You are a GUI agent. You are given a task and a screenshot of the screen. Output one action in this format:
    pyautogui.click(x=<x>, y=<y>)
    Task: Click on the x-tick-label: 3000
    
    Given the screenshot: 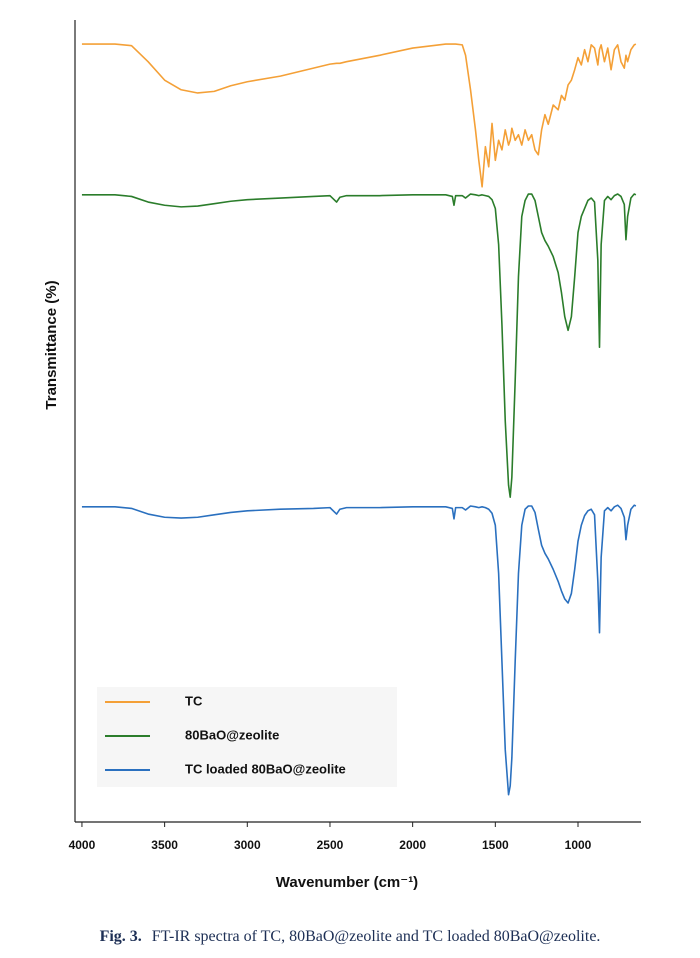 What is the action you would take?
    pyautogui.click(x=247, y=845)
    